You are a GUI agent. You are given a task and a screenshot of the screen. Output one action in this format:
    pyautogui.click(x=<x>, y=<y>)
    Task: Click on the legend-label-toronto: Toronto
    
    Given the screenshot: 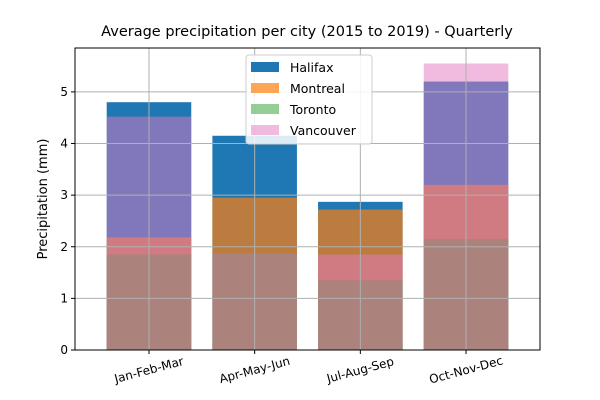 What is the action you would take?
    pyautogui.click(x=312, y=109)
    